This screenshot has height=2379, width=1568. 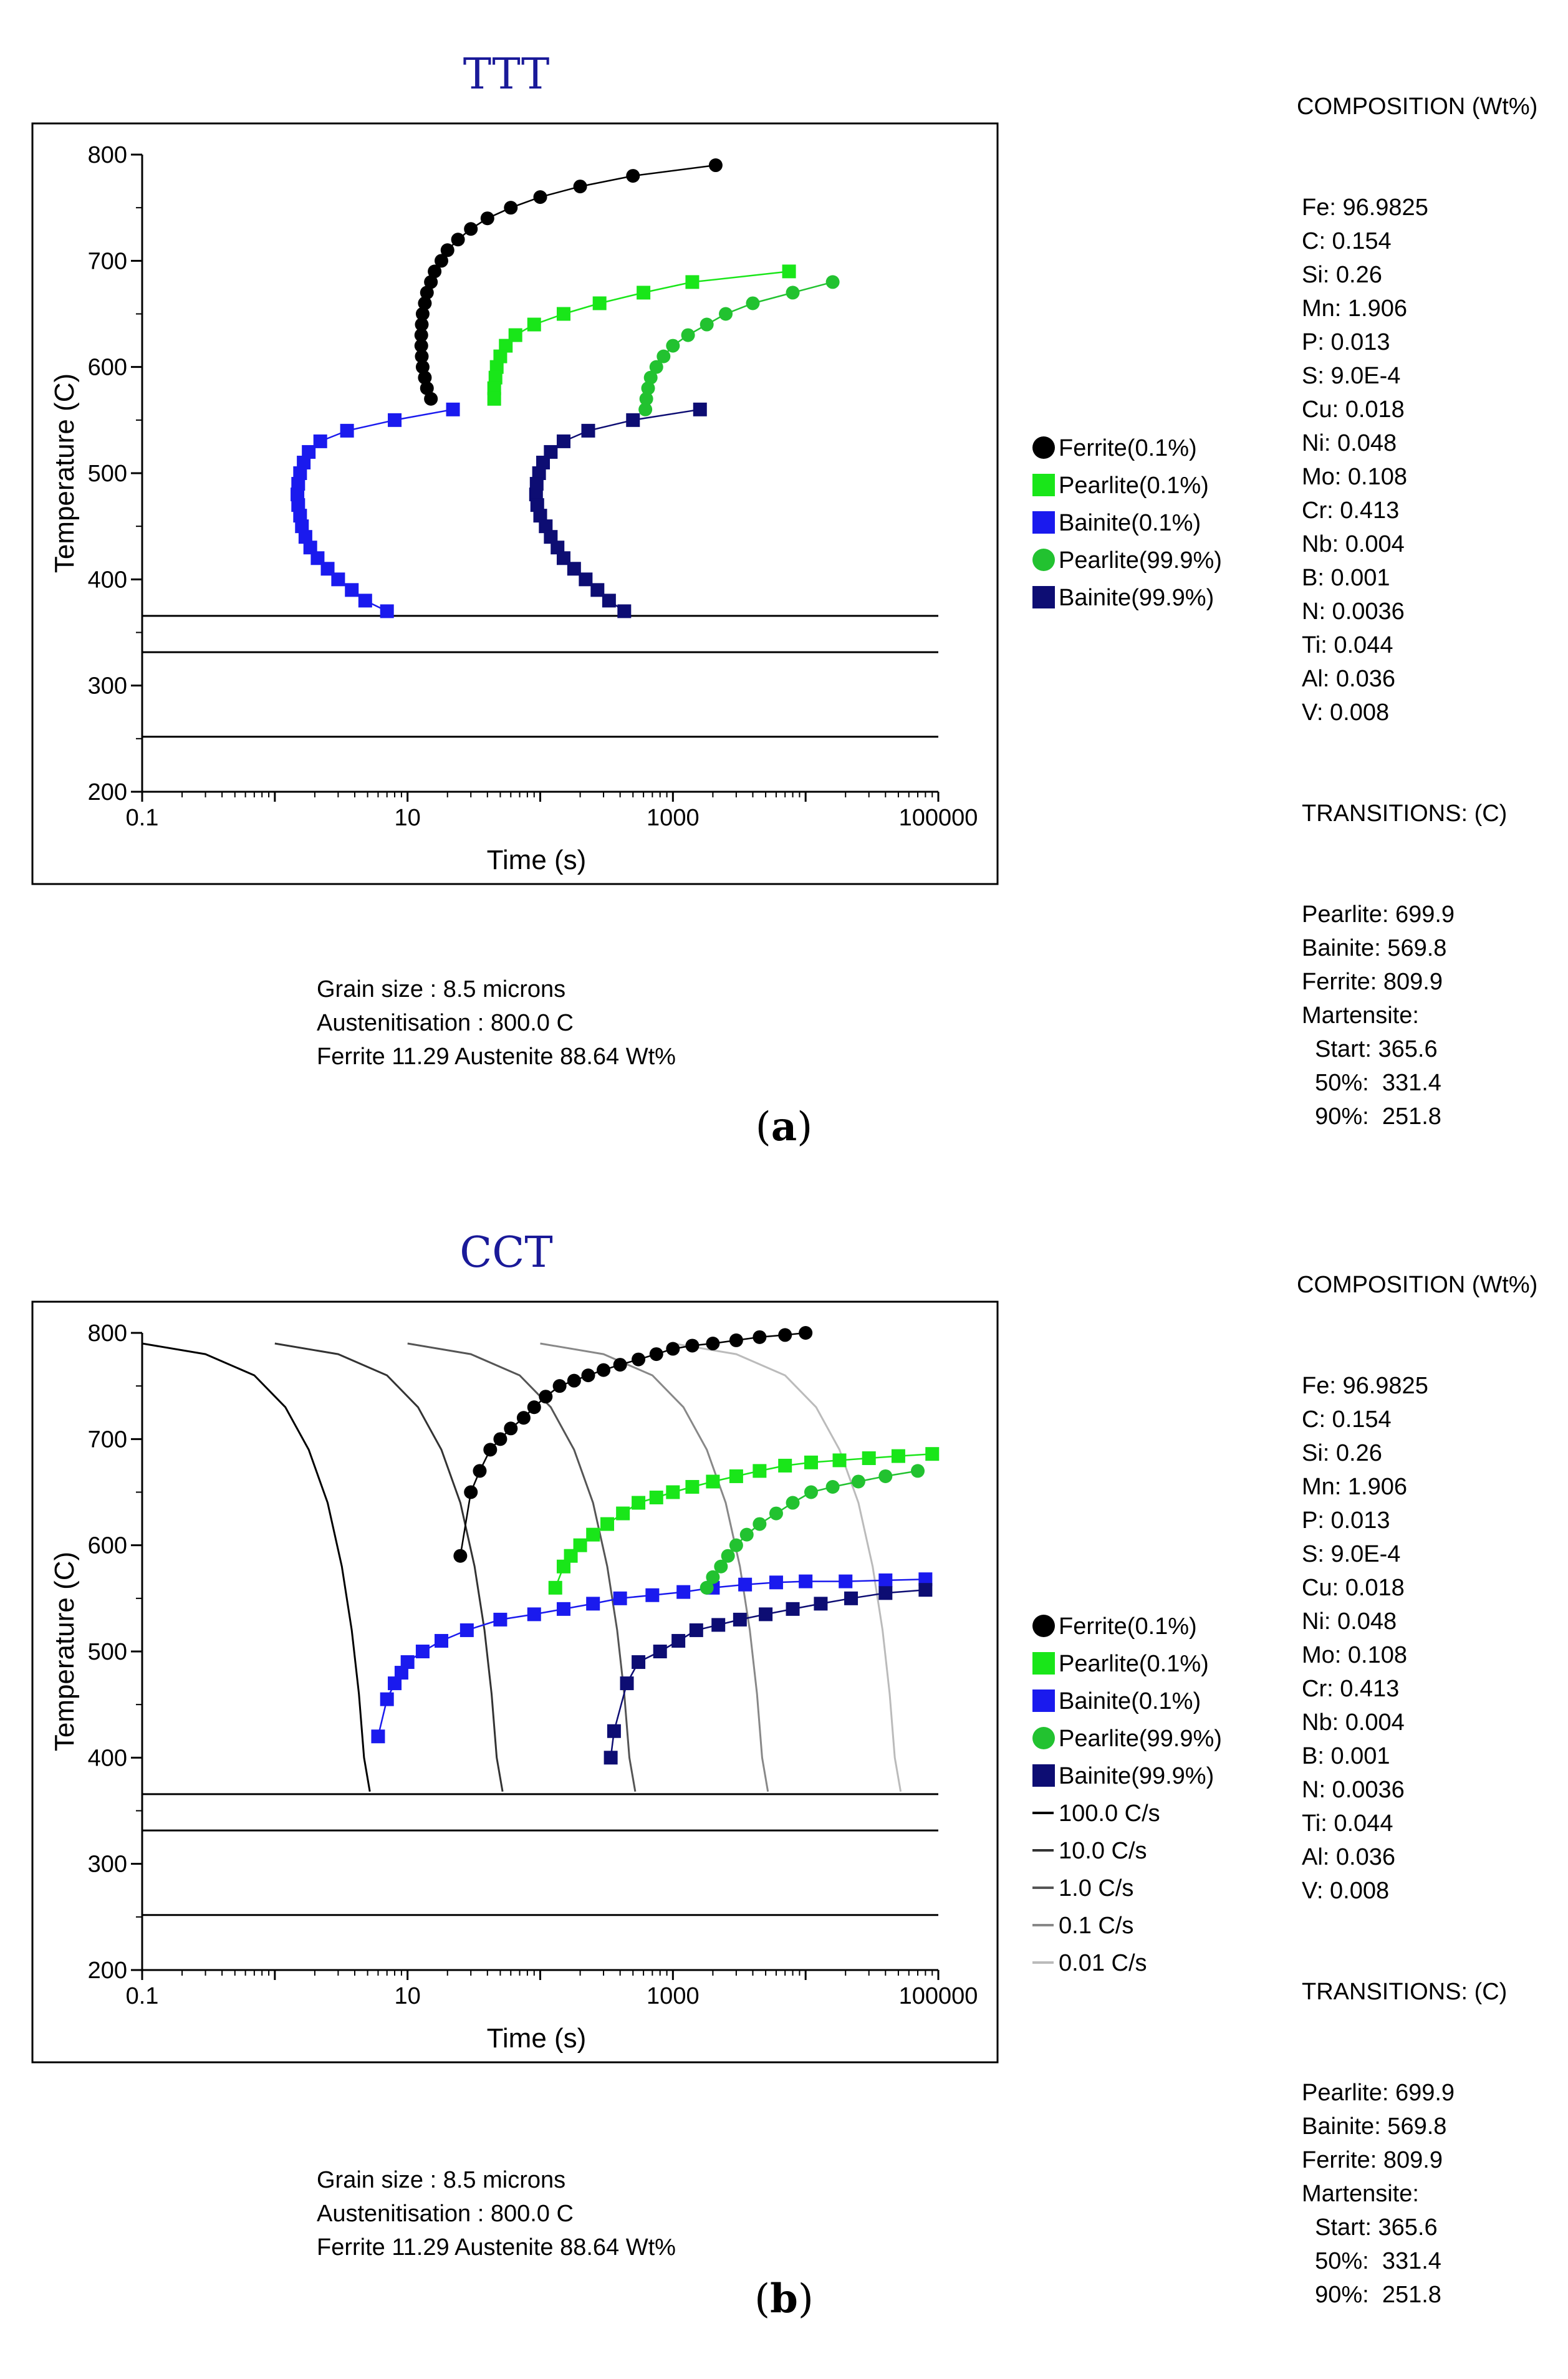 What do you see at coordinates (1140, 1739) in the screenshot?
I see `legend-label: Pearlite(99.9%)` at bounding box center [1140, 1739].